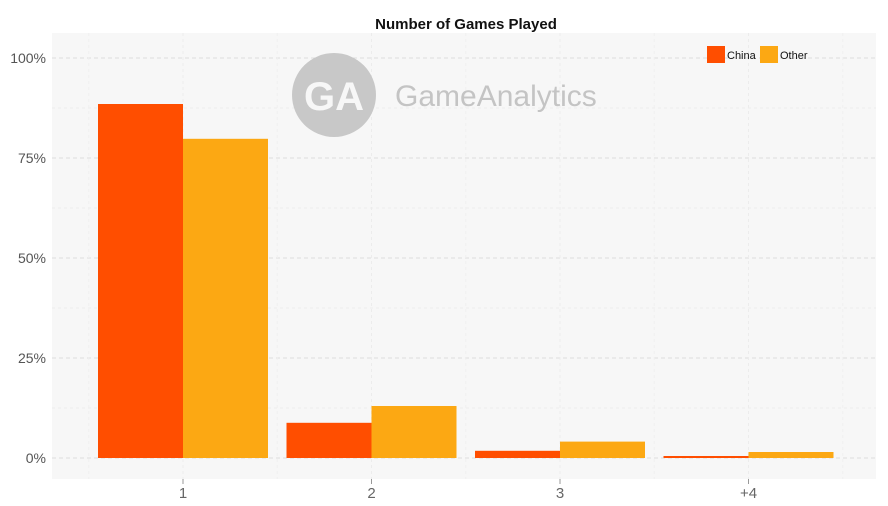 This screenshot has height=506, width=888. What do you see at coordinates (742, 56) in the screenshot?
I see `legend-label-china: China` at bounding box center [742, 56].